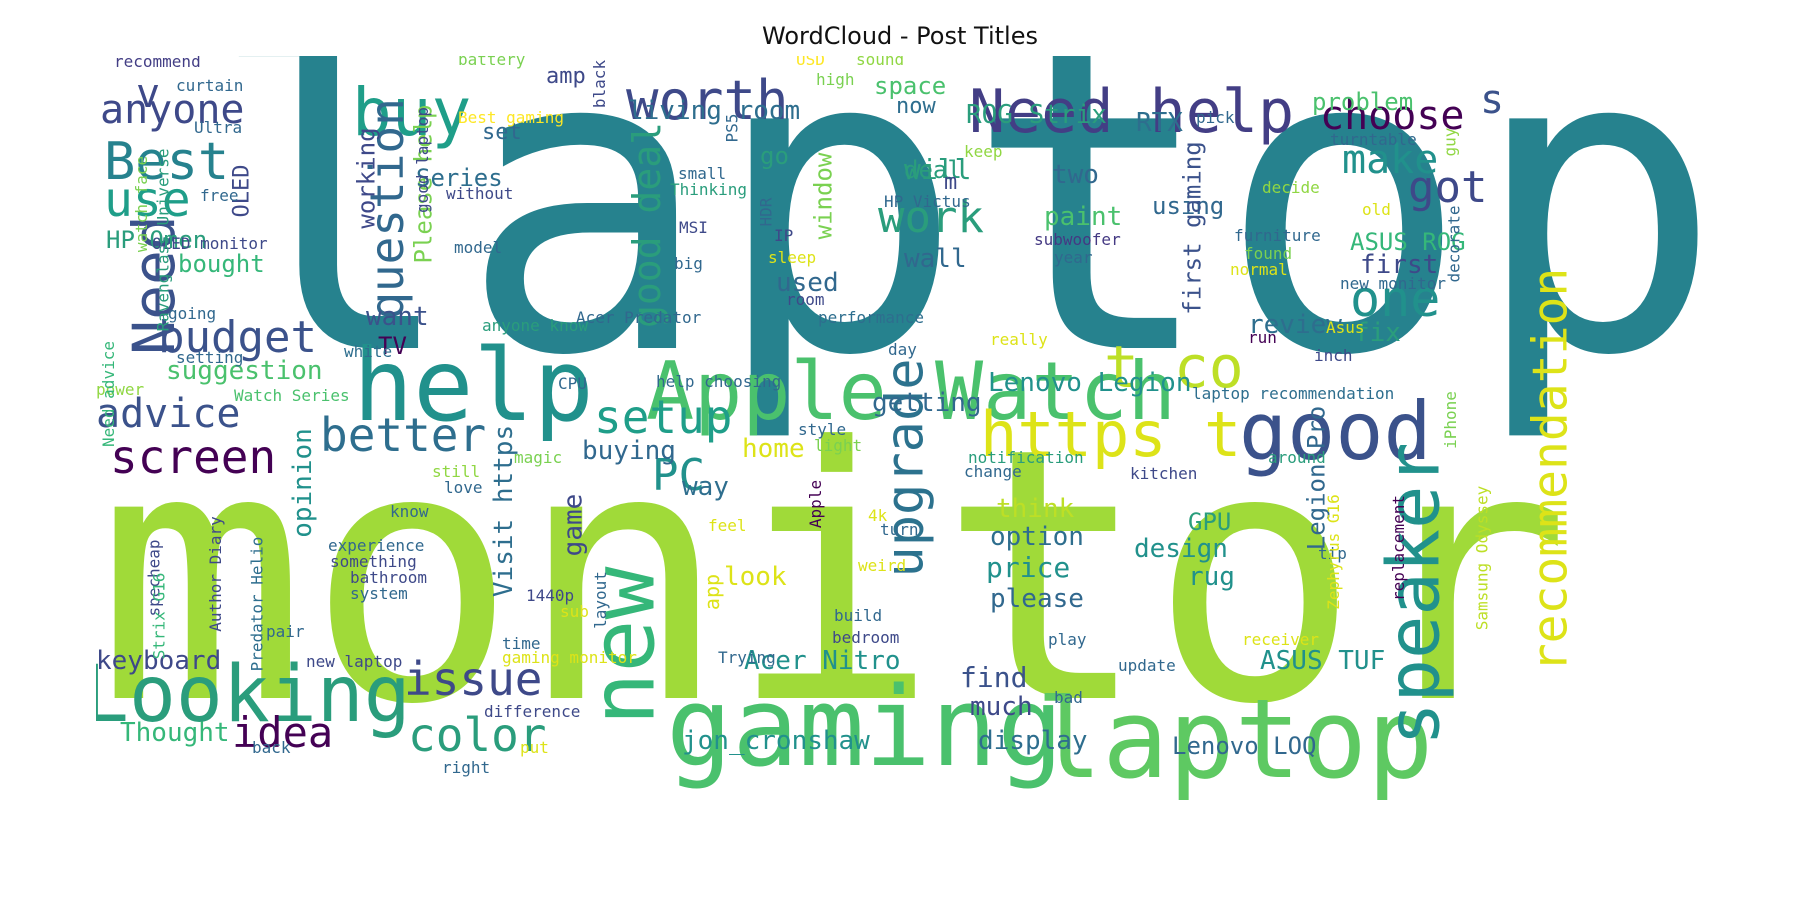 Image resolution: width=1800 pixels, height=900 pixels. I want to click on word-apple-watch: Apple Watch, so click(911, 391).